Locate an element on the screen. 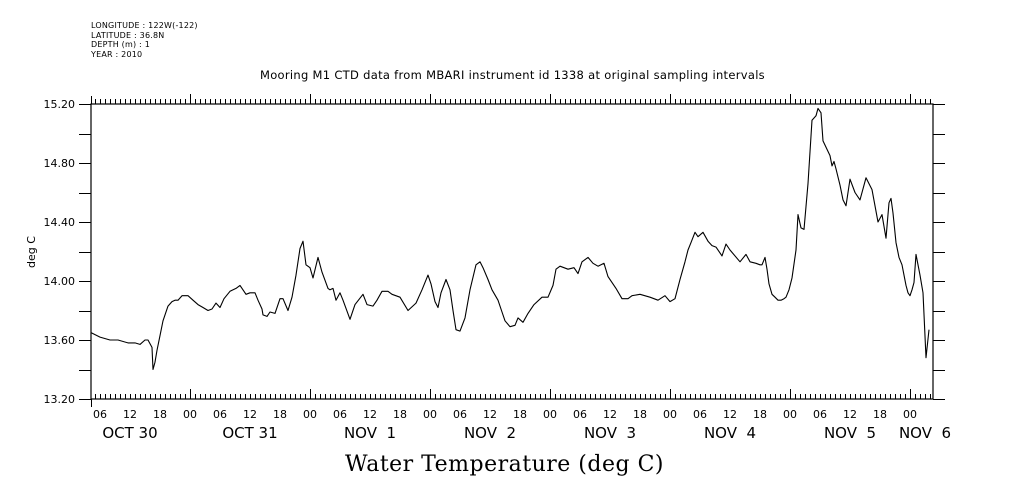  longitude-label: LONGITUDE : 122W(-122) is located at coordinates (144, 25).